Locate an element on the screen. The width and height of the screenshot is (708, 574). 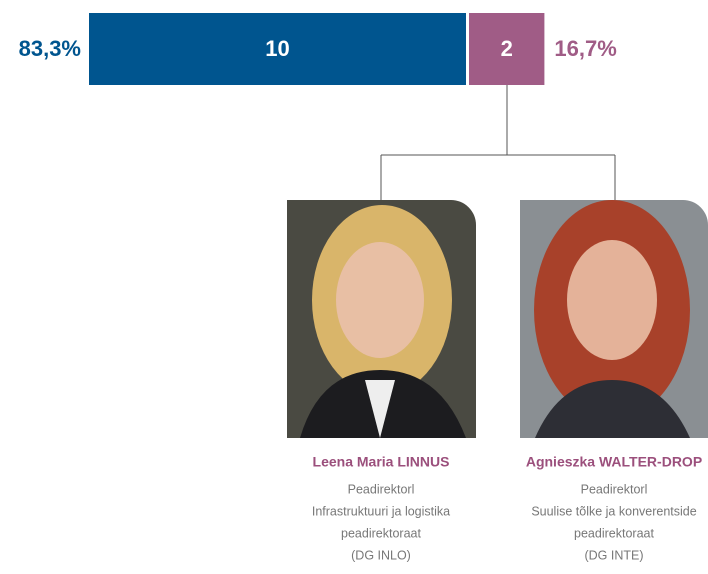
share-label: 16,7% is located at coordinates (585, 48).